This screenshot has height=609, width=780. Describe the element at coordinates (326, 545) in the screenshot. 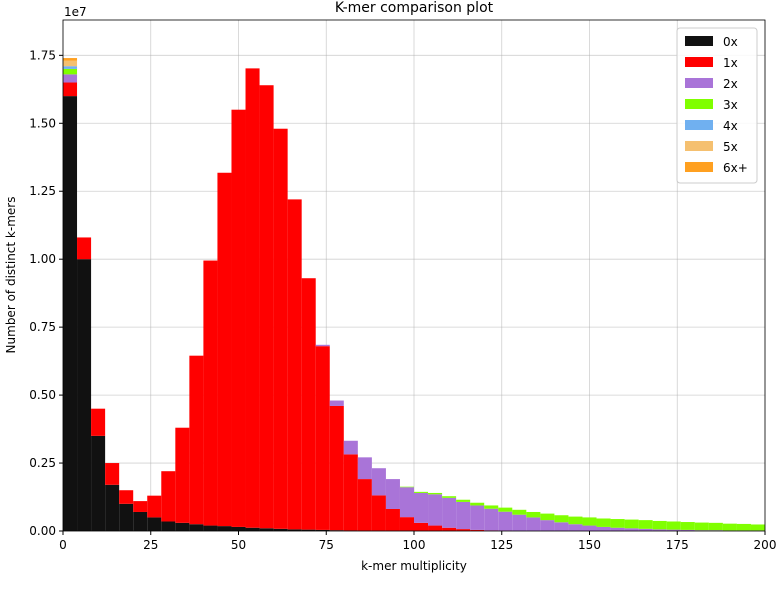

I see `x-tick-label: 75` at that location.